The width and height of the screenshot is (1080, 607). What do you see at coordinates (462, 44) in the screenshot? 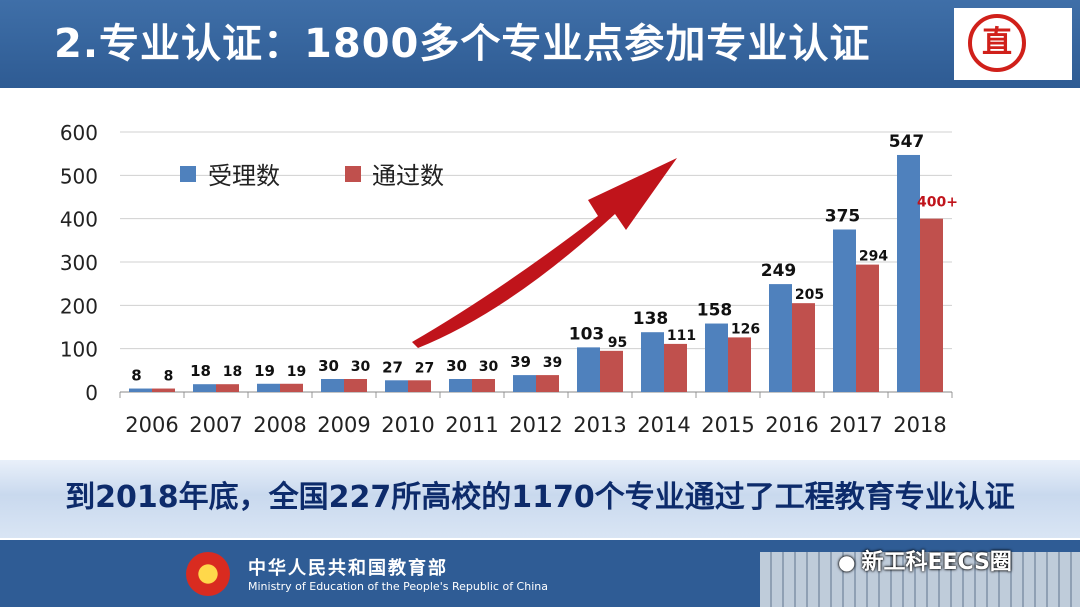
I see `page-title: 2.专业认证：1800多个专业点参加专业认证` at bounding box center [462, 44].